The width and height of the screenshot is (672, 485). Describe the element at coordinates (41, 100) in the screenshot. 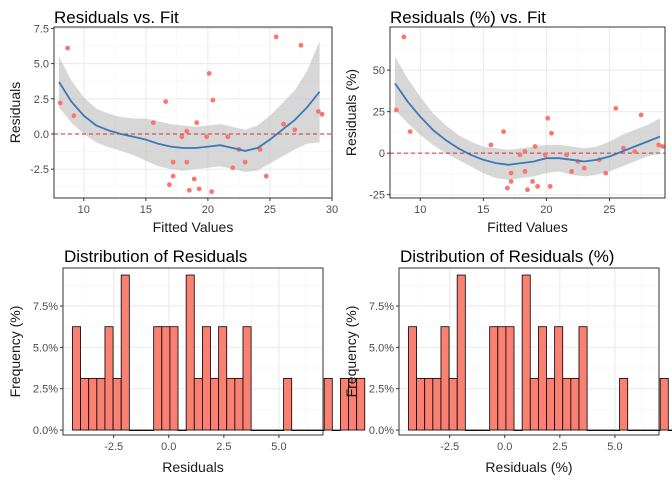

I see `y-tick-label: 2.5` at that location.